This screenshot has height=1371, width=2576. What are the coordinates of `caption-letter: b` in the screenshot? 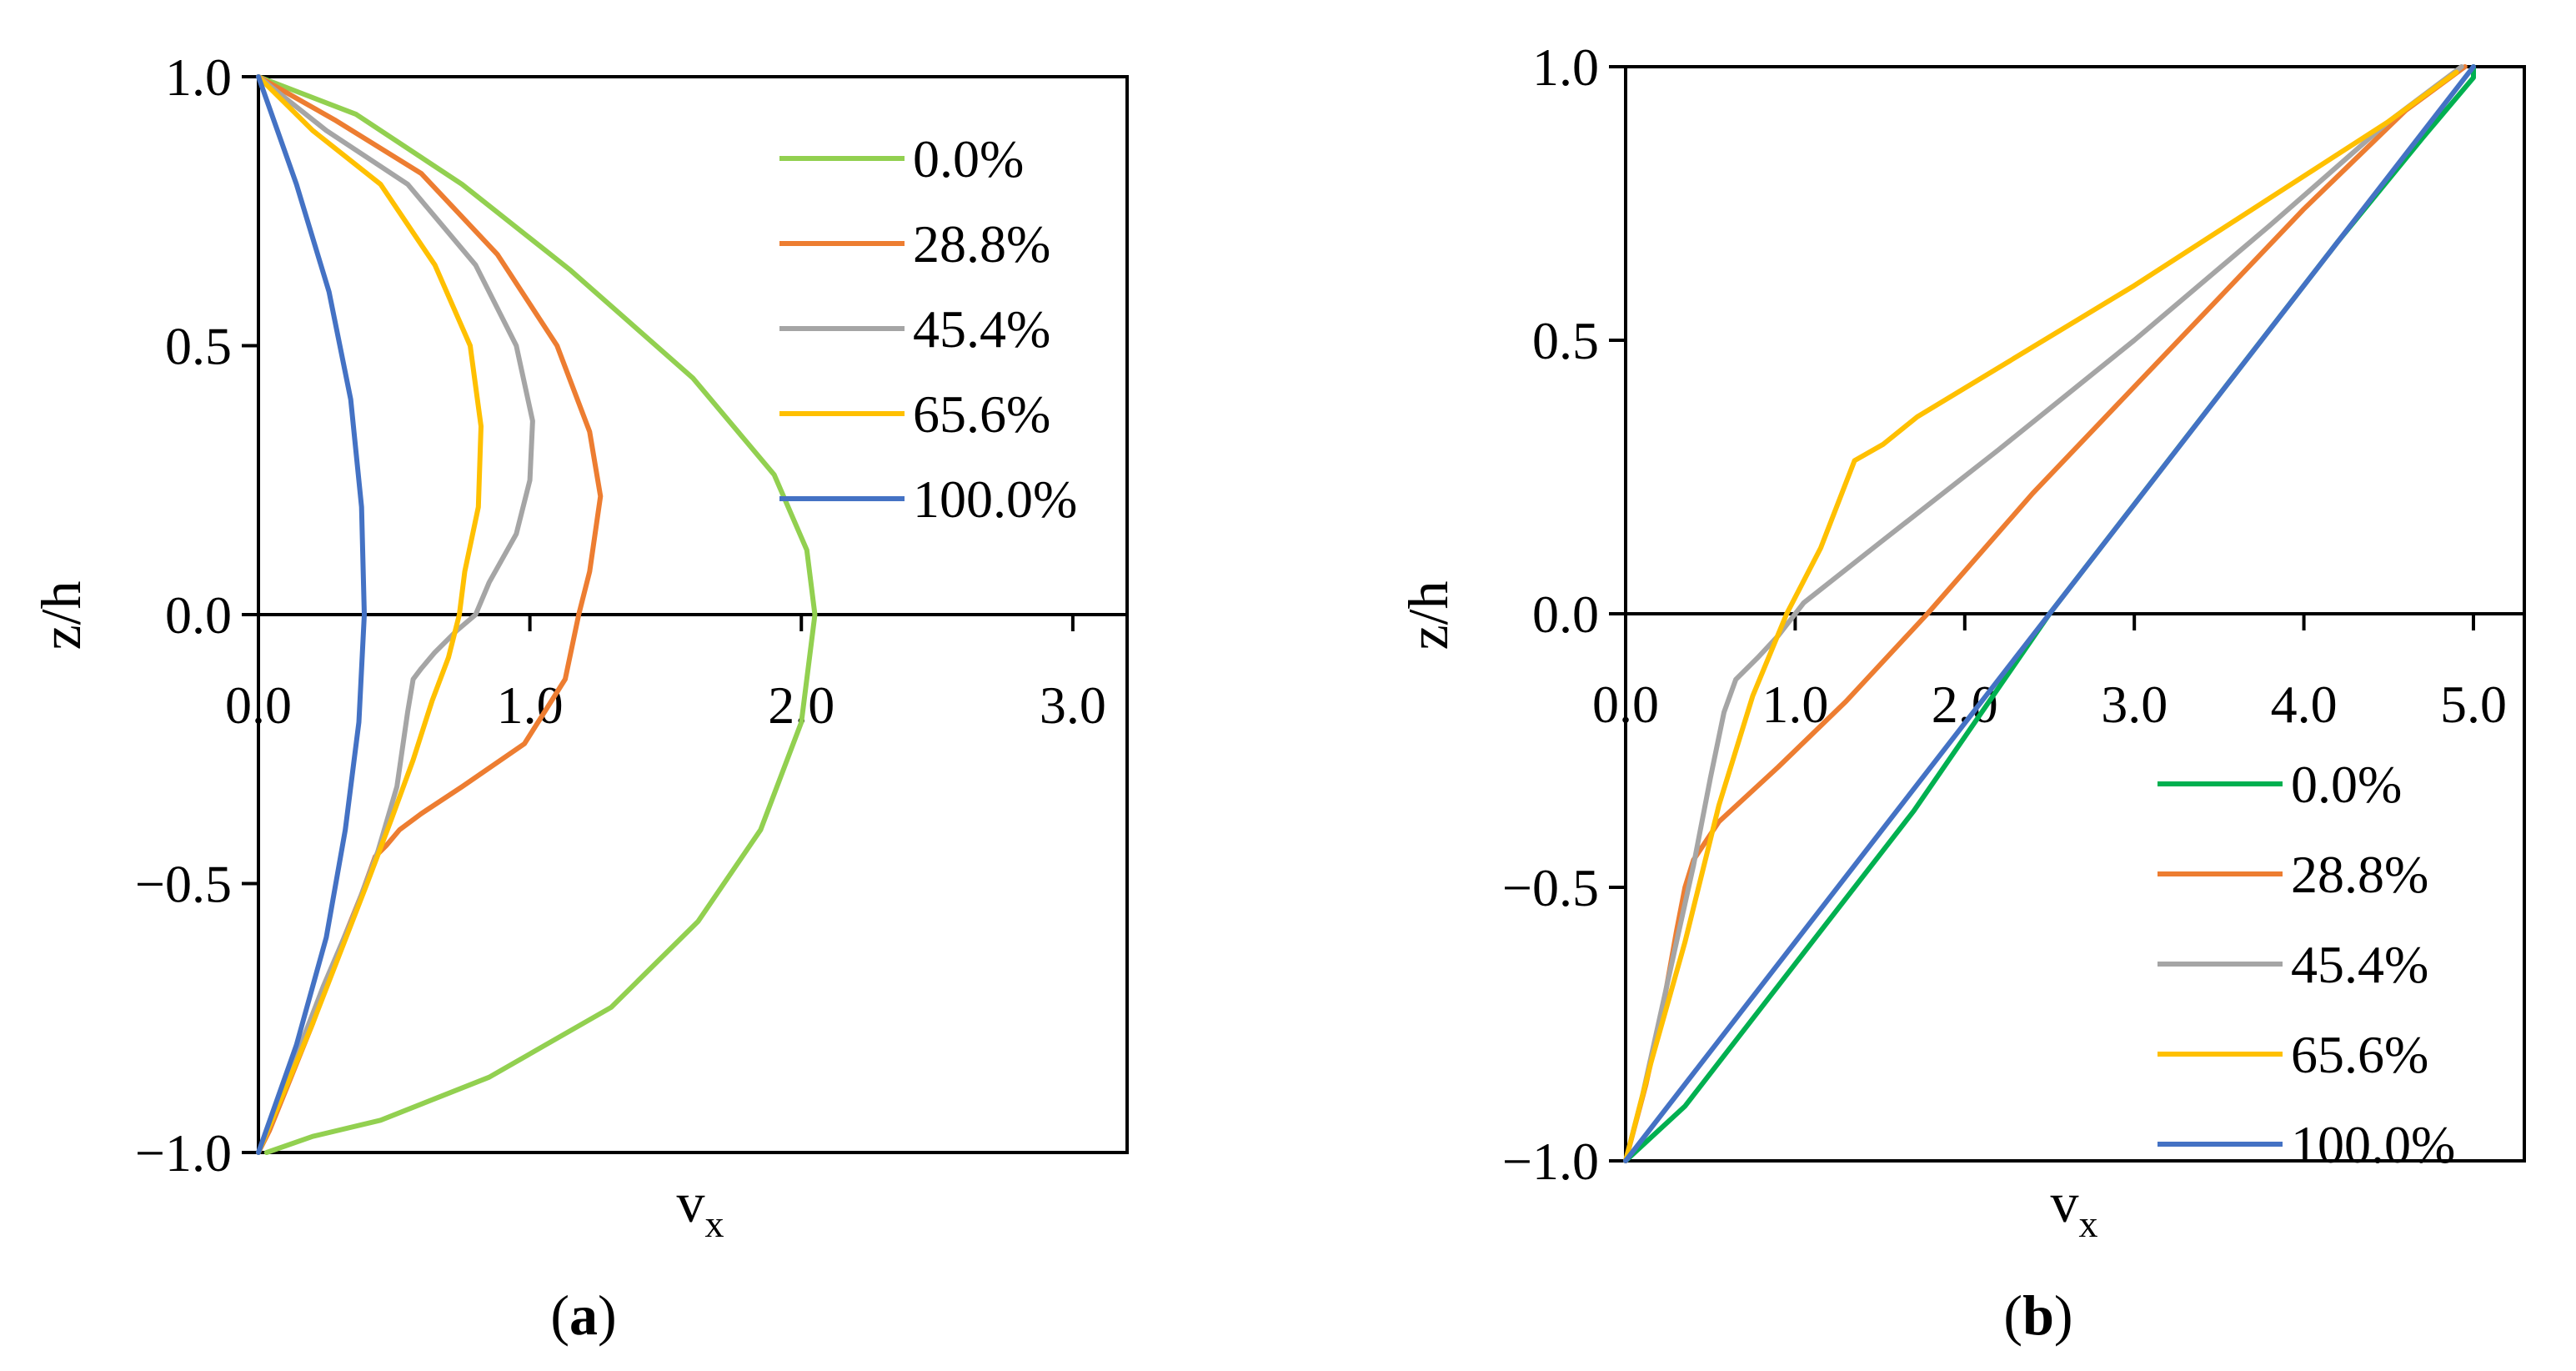 It's located at (2038, 1315).